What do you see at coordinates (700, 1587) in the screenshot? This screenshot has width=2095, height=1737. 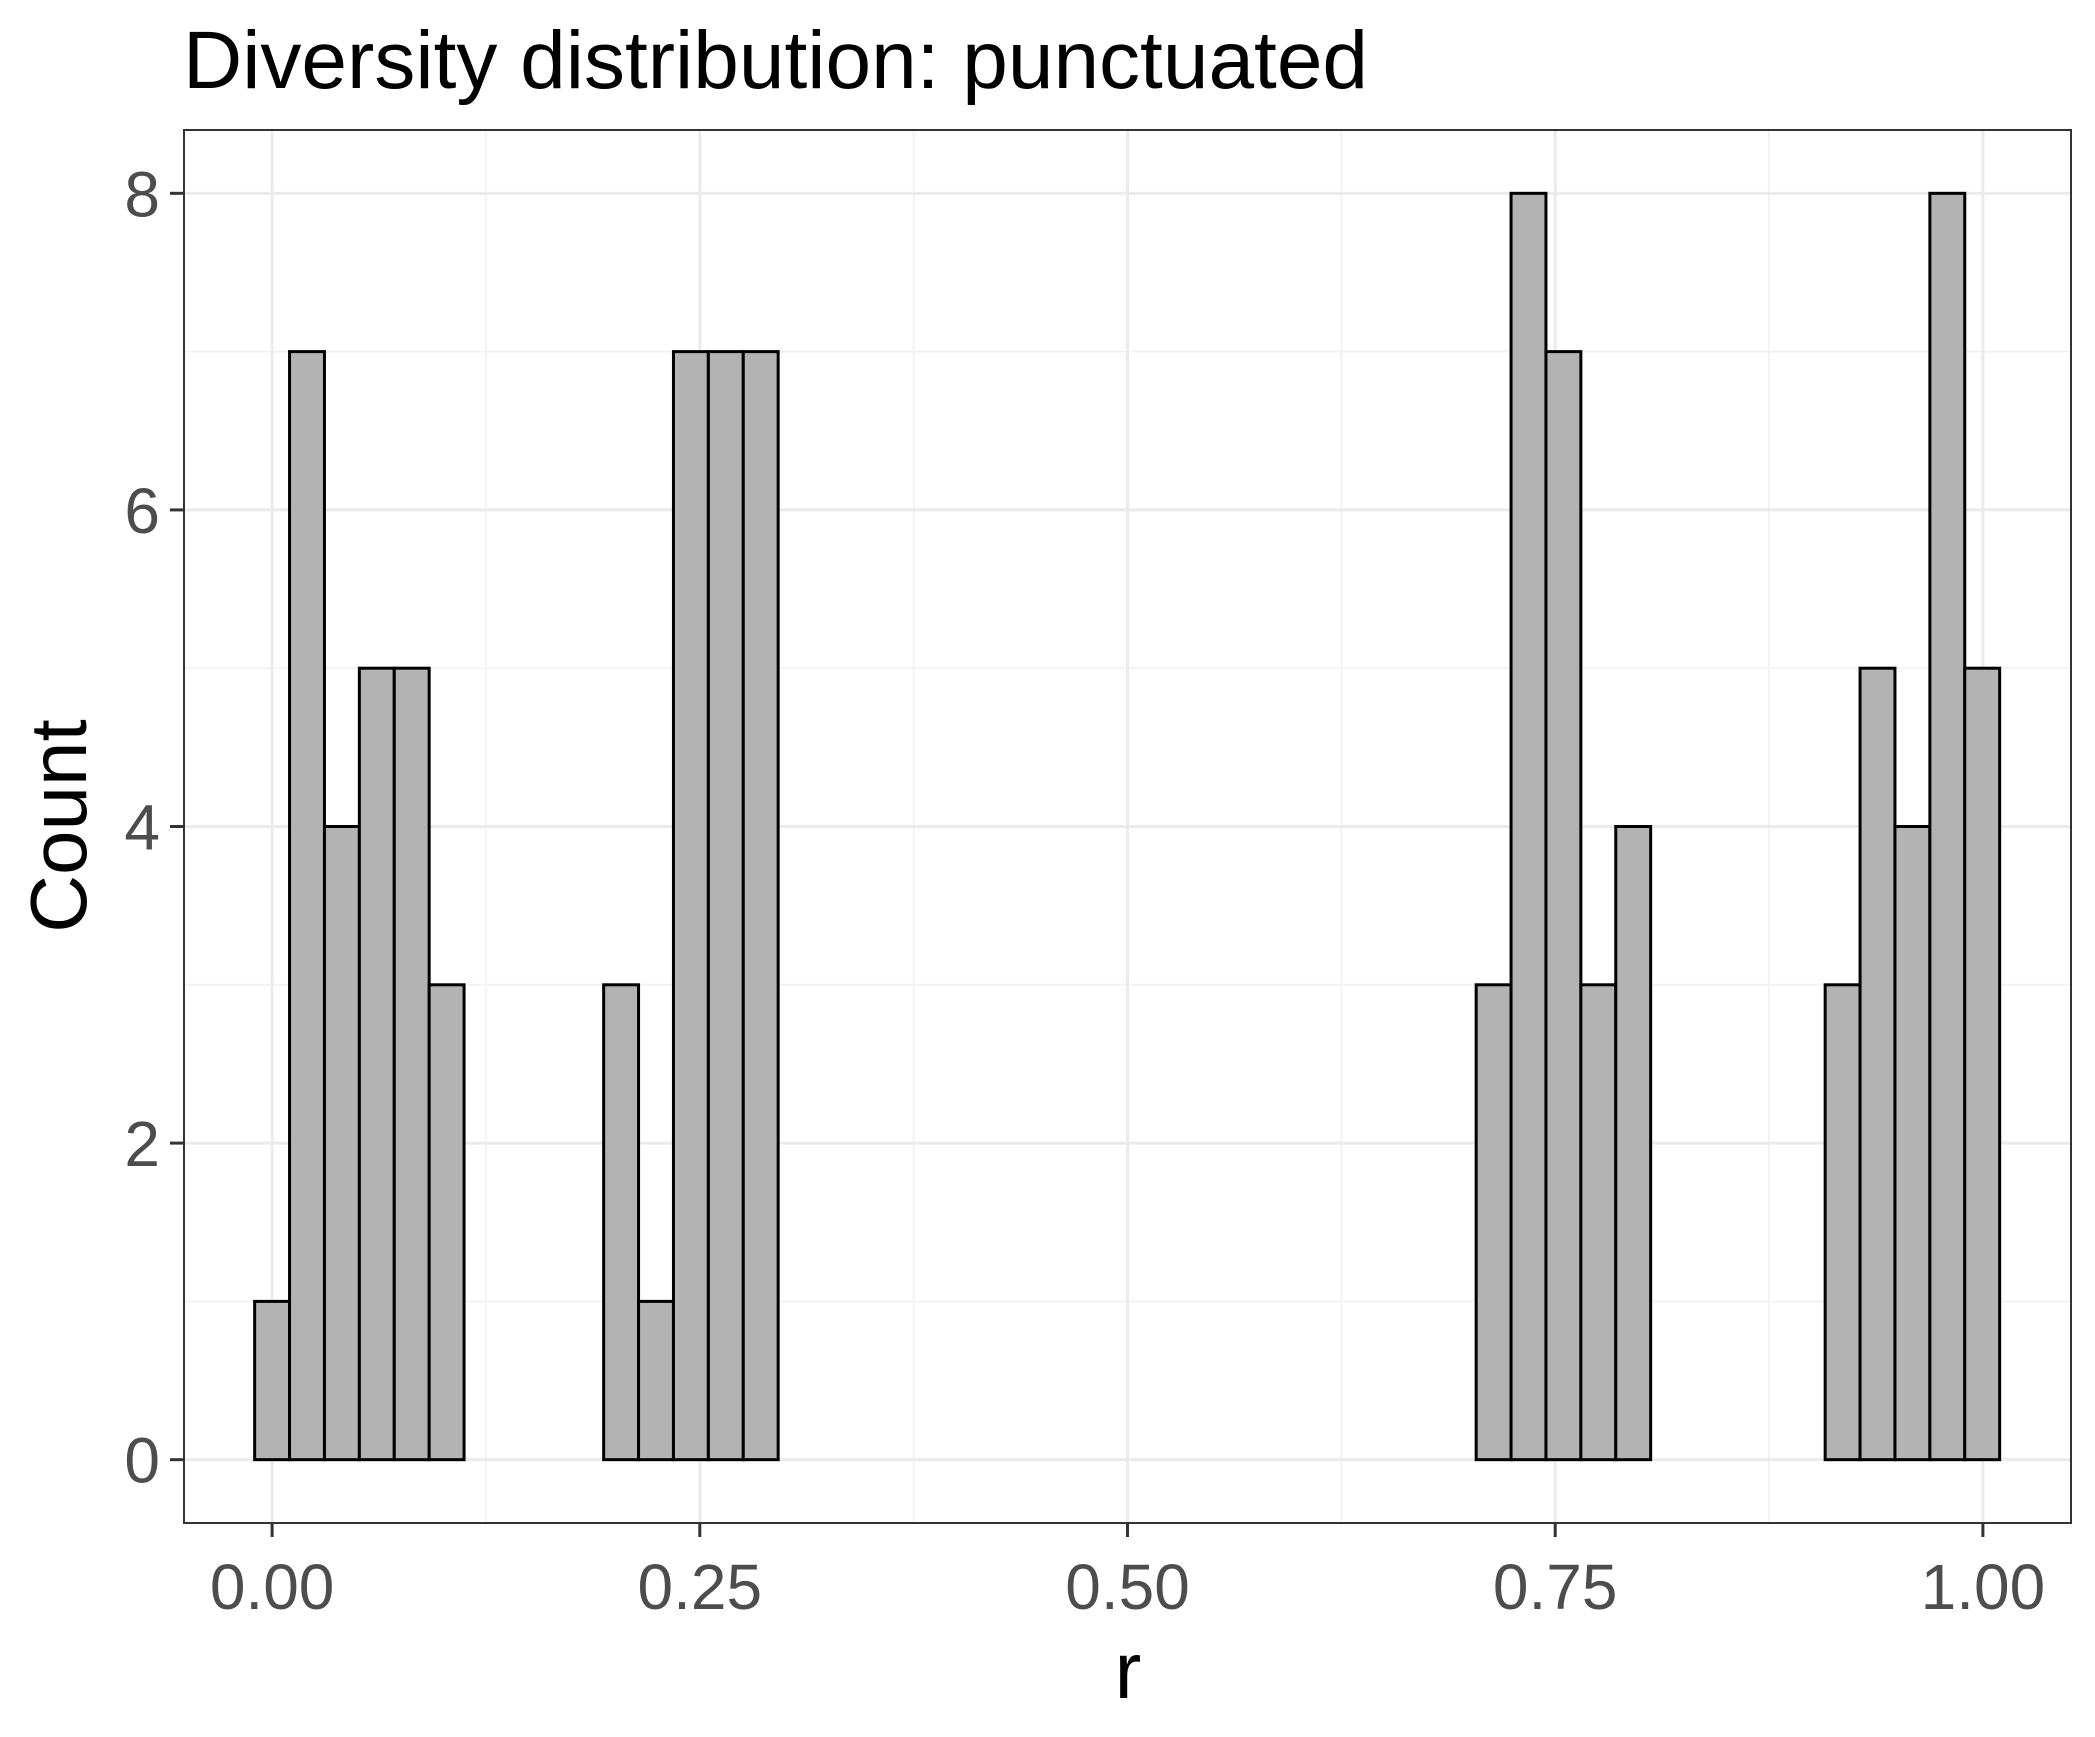 I see `x-tick-label: 0.25` at bounding box center [700, 1587].